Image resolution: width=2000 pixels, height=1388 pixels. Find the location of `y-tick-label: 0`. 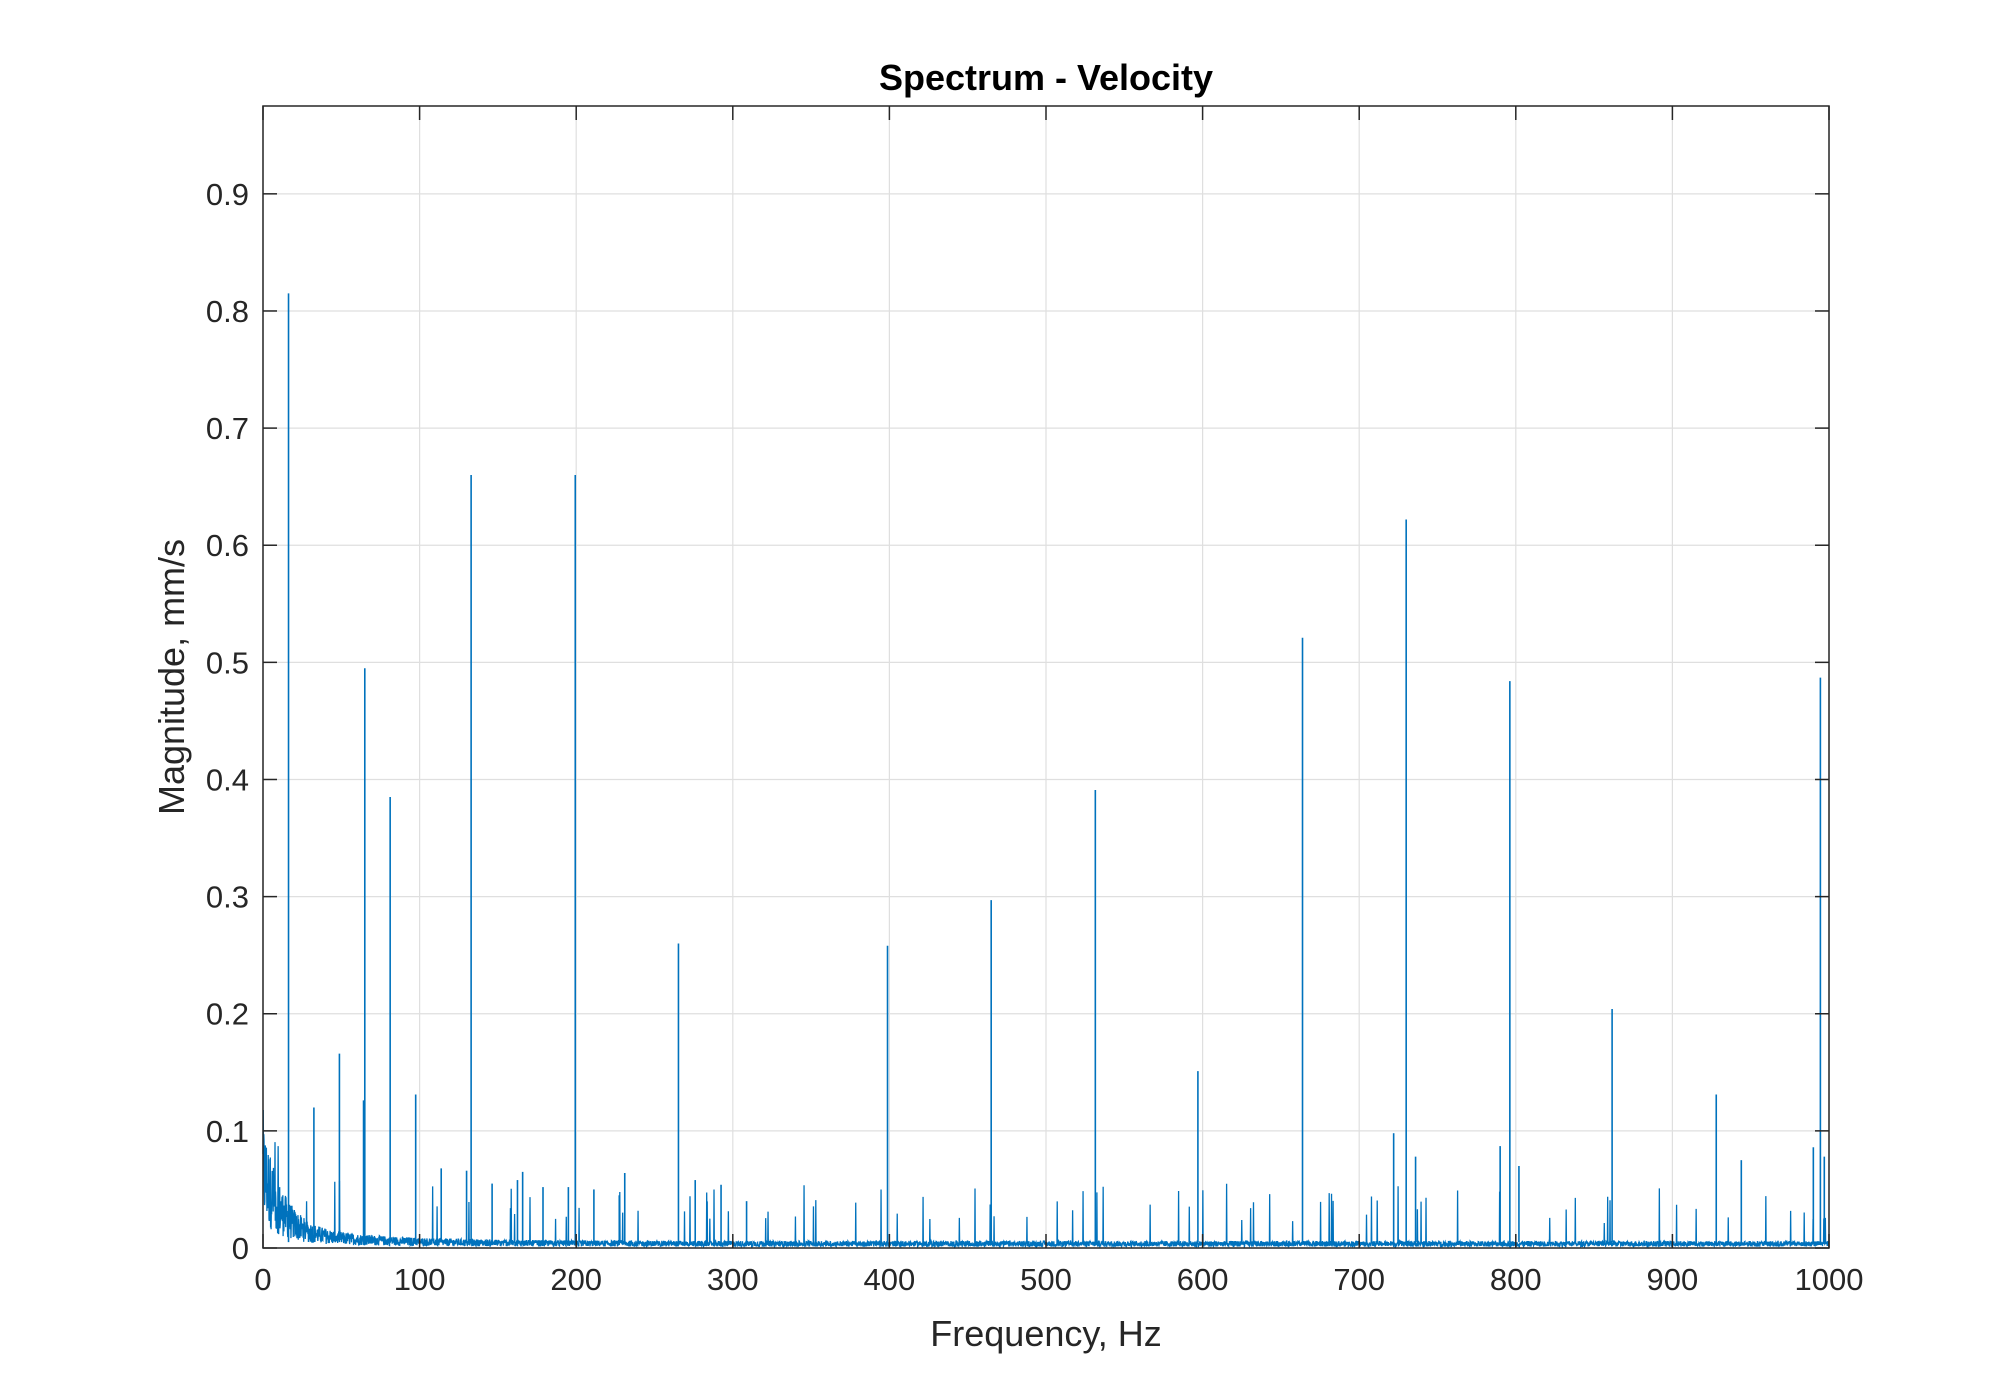

y-tick-label: 0 is located at coordinates (240, 1248).